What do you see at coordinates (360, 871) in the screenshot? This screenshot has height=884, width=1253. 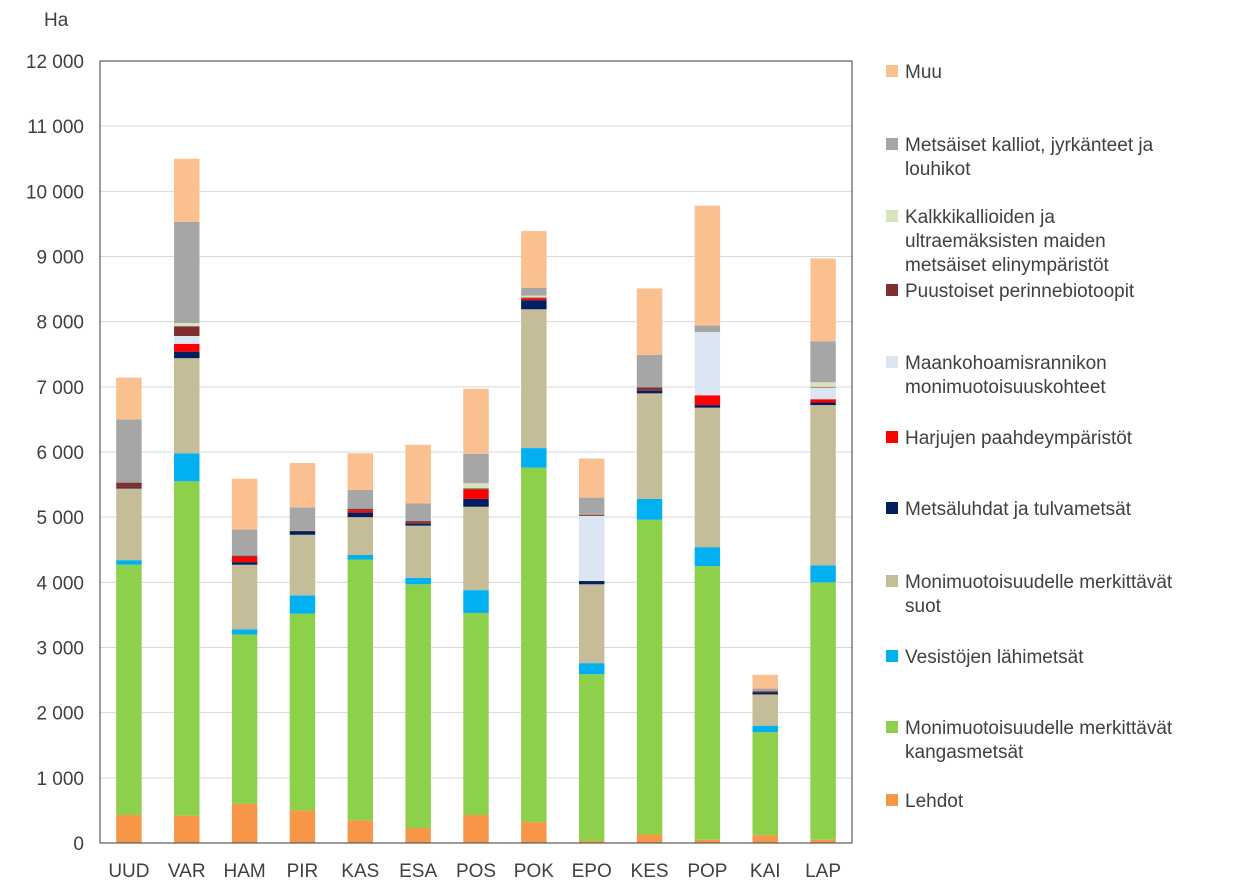 I see `x-tick-label: KAS` at bounding box center [360, 871].